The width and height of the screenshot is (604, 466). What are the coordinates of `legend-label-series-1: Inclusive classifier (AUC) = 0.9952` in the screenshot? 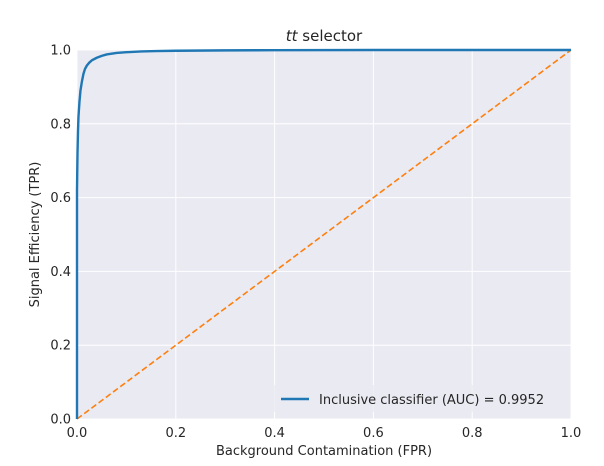 It's located at (431, 400).